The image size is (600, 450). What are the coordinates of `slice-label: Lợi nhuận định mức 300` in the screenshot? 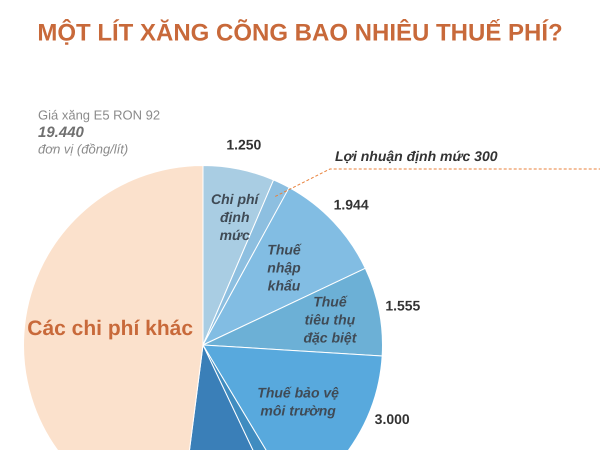 It's located at (416, 156).